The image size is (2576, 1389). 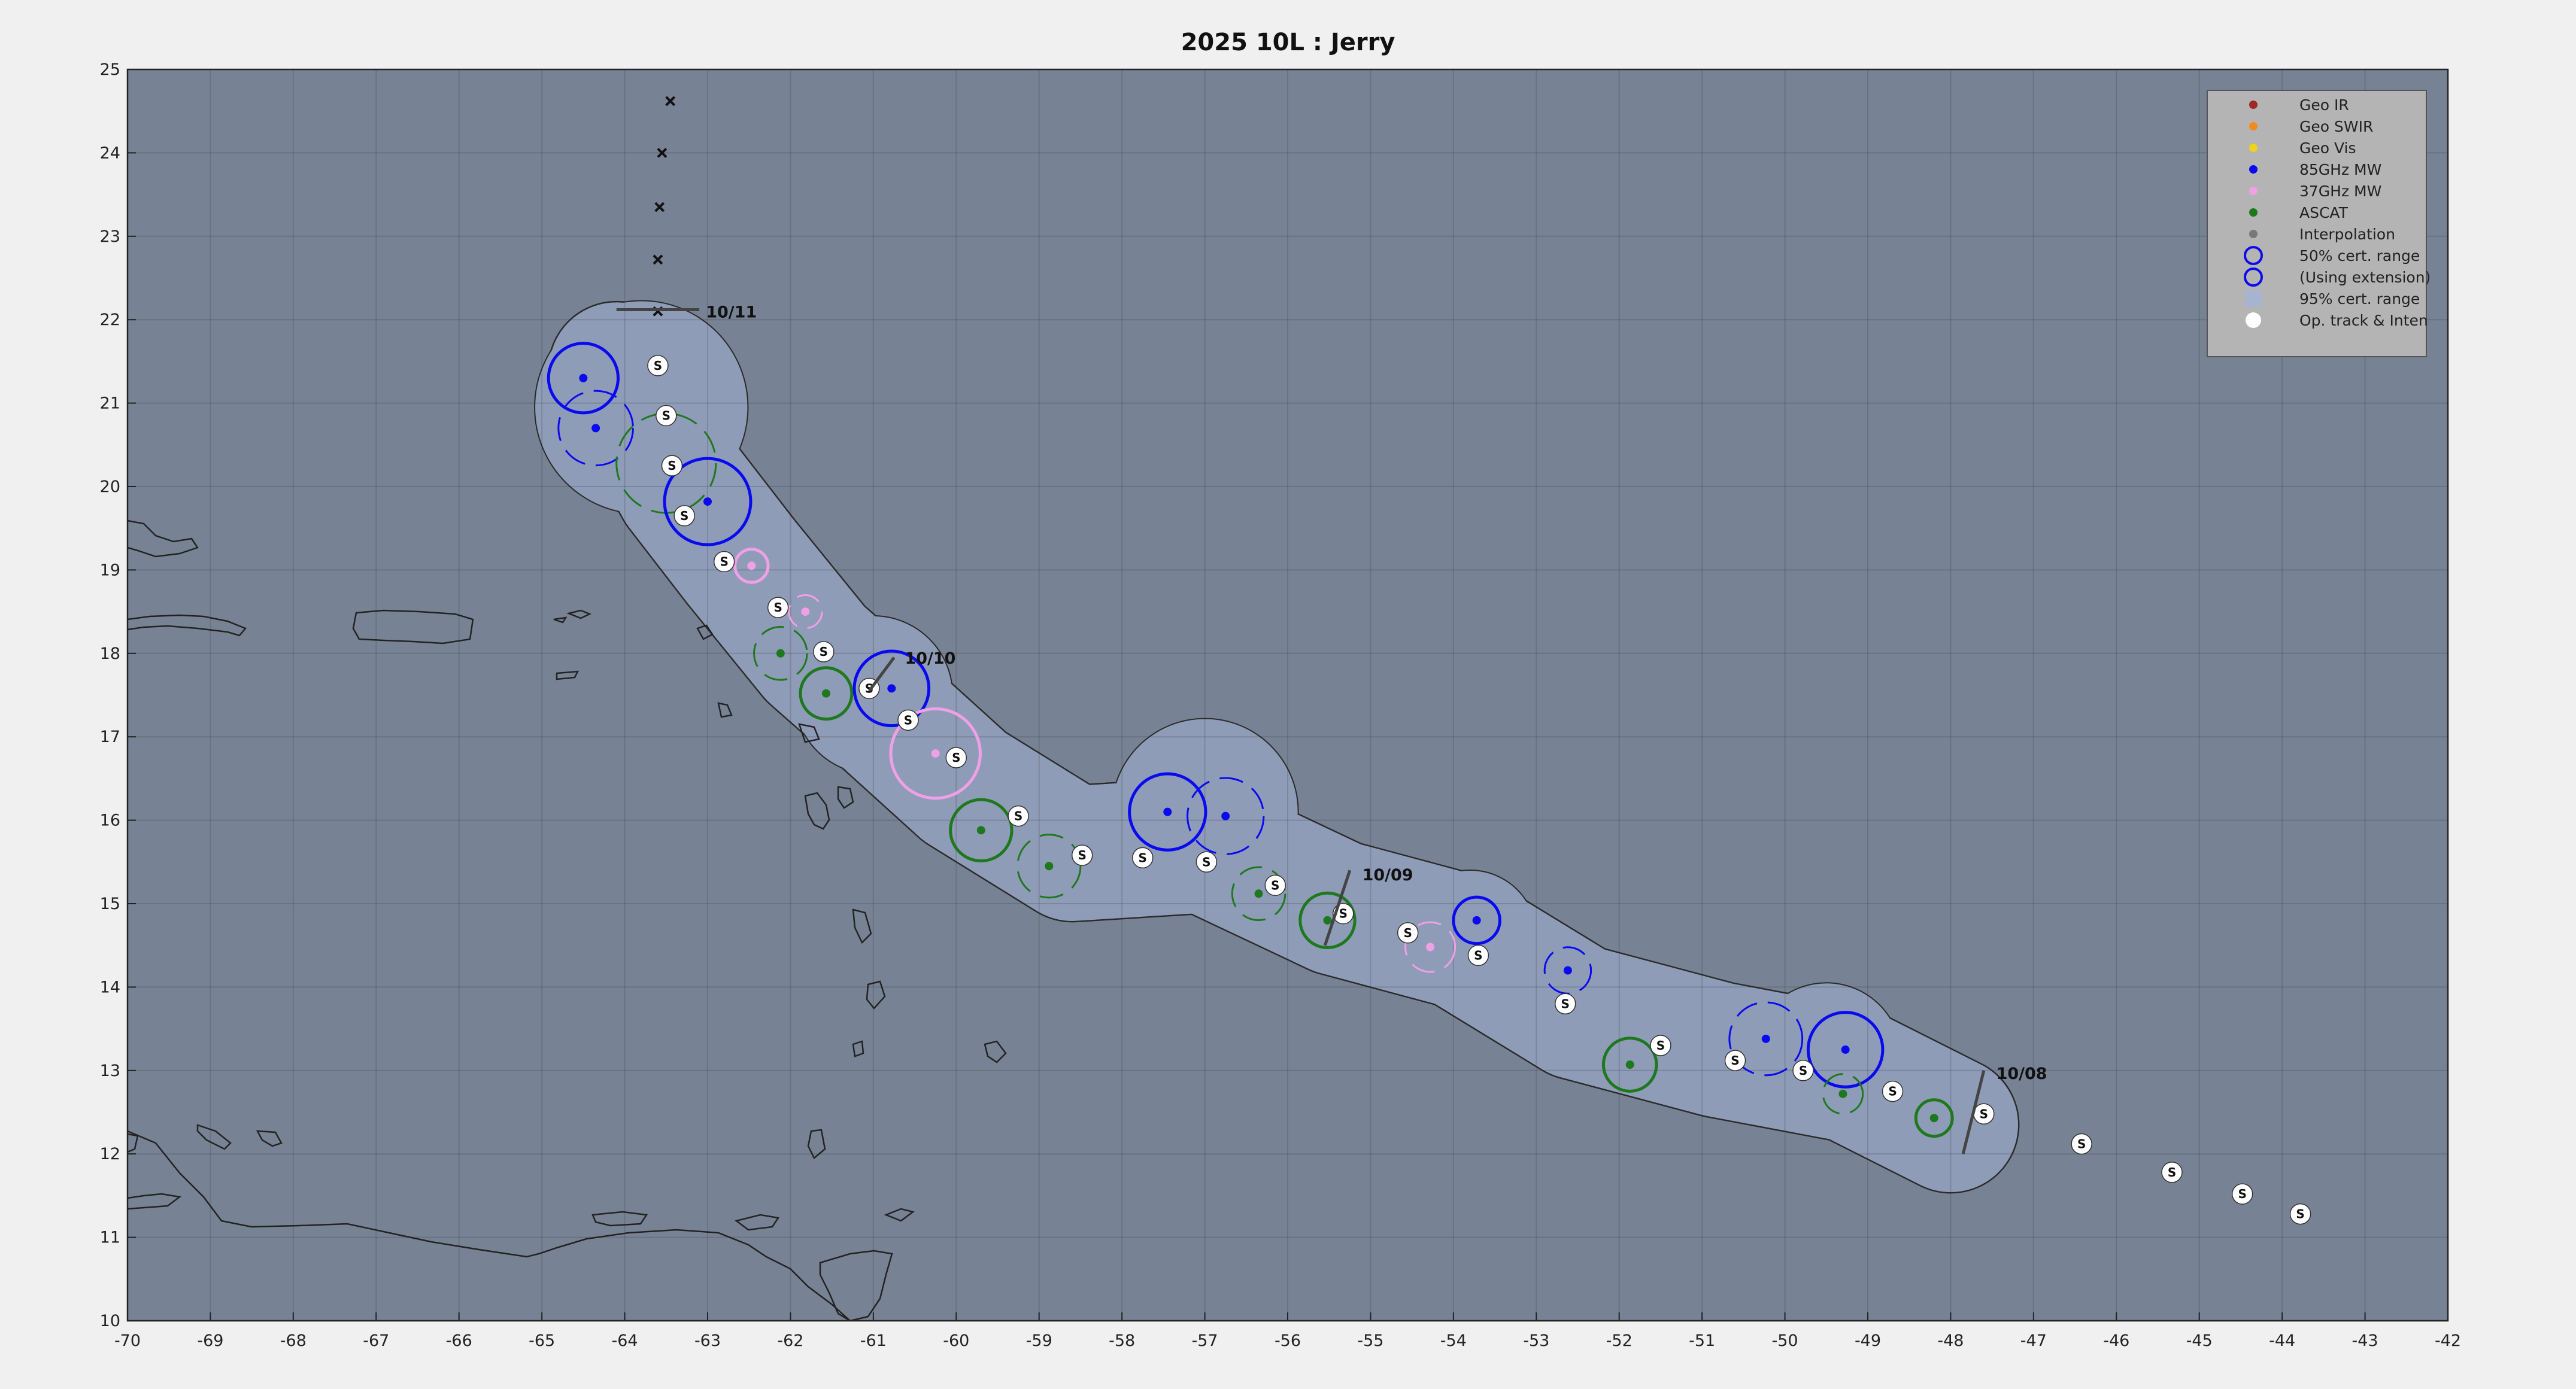 What do you see at coordinates (619, 1219) in the screenshot?
I see `land-outline-margarita` at bounding box center [619, 1219].